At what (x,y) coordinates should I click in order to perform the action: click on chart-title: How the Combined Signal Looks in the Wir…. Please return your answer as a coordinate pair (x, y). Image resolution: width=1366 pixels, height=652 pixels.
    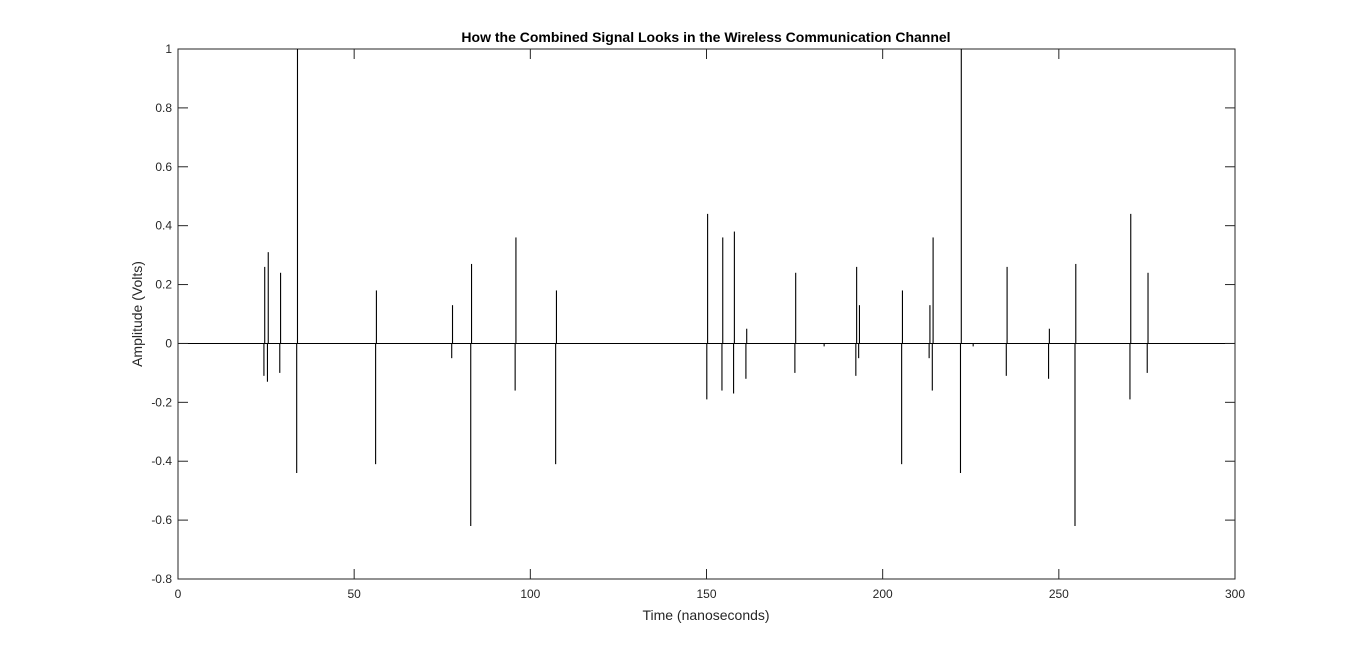
    Looking at the image, I should click on (705, 37).